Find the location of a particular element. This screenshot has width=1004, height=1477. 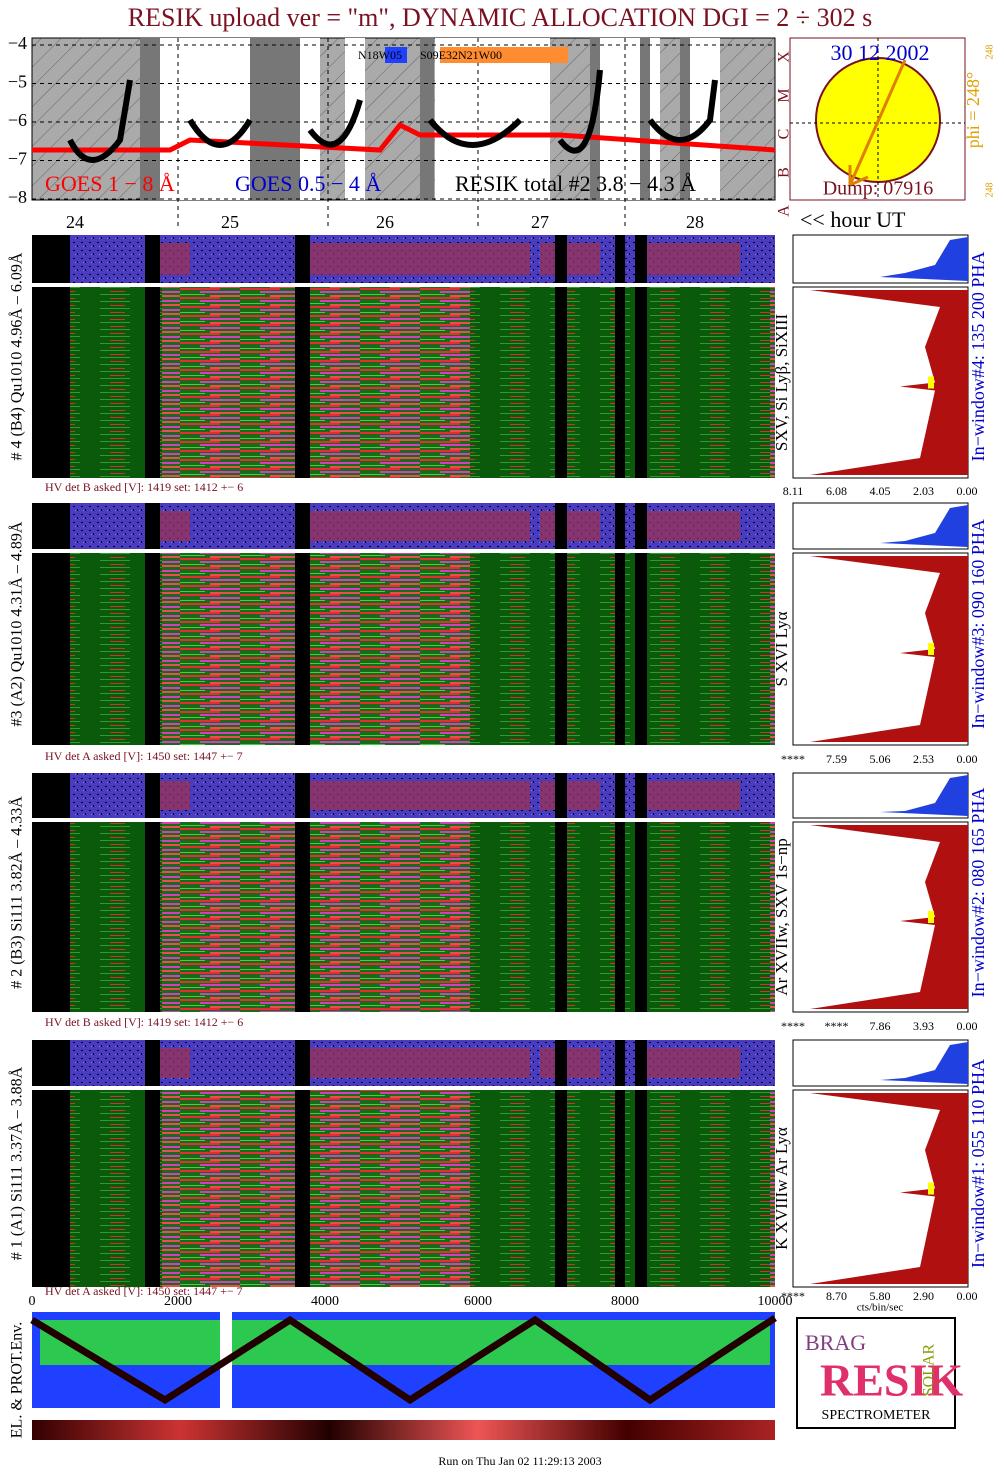

panel-label: # 2 (B3) Si111 3.82Å – 4.33Å is located at coordinates (17, 892).